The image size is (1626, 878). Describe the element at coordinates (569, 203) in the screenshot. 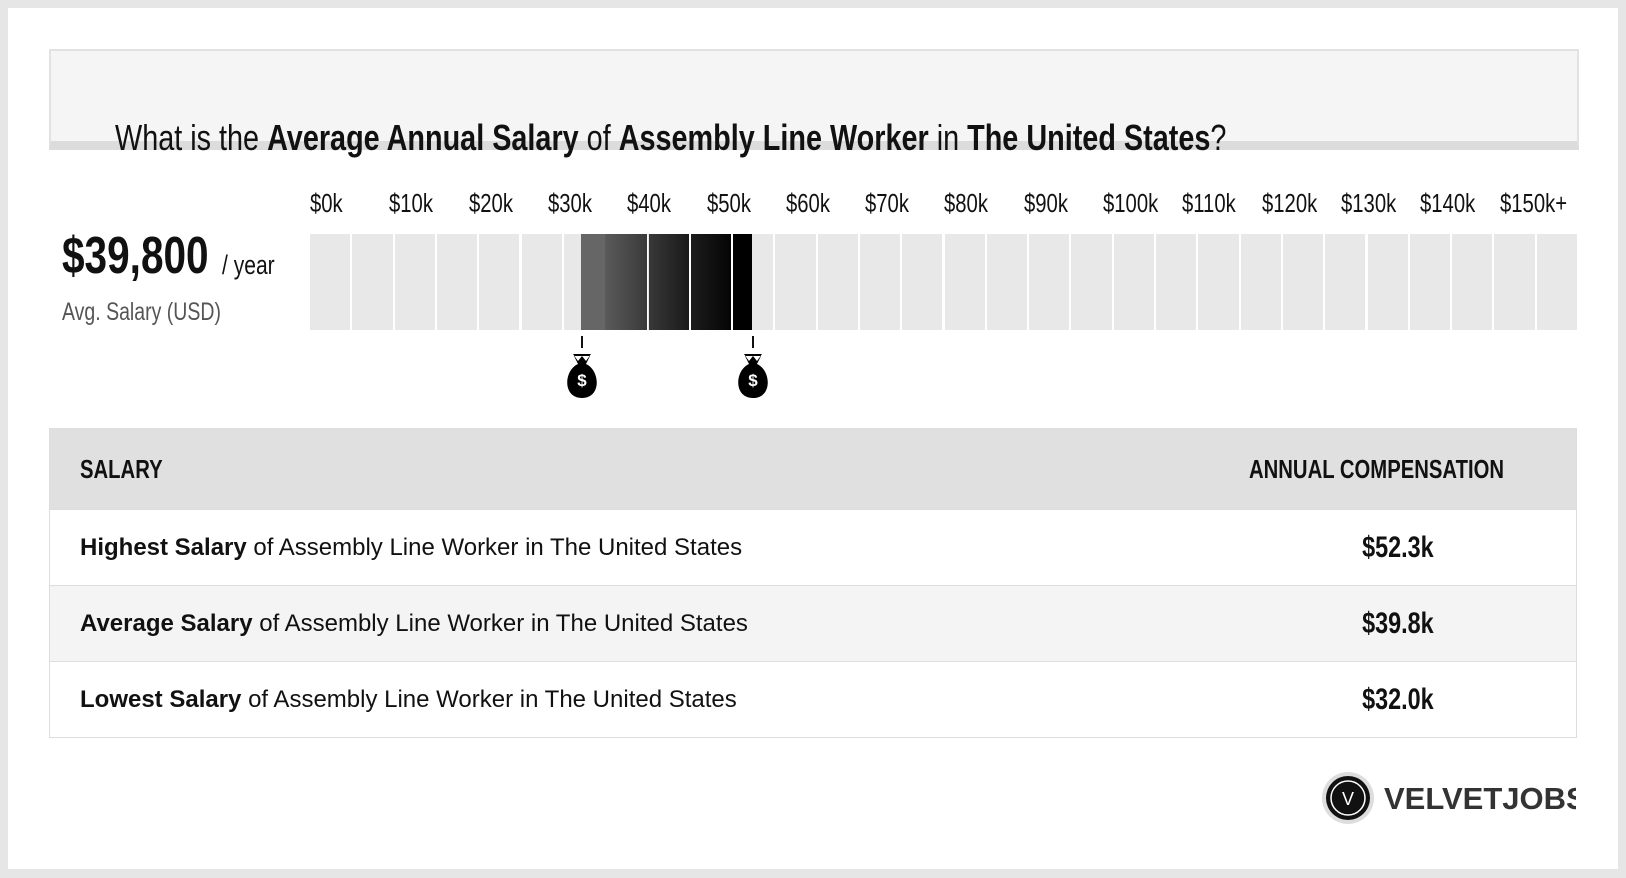

I see `tick-label: $30k` at that location.